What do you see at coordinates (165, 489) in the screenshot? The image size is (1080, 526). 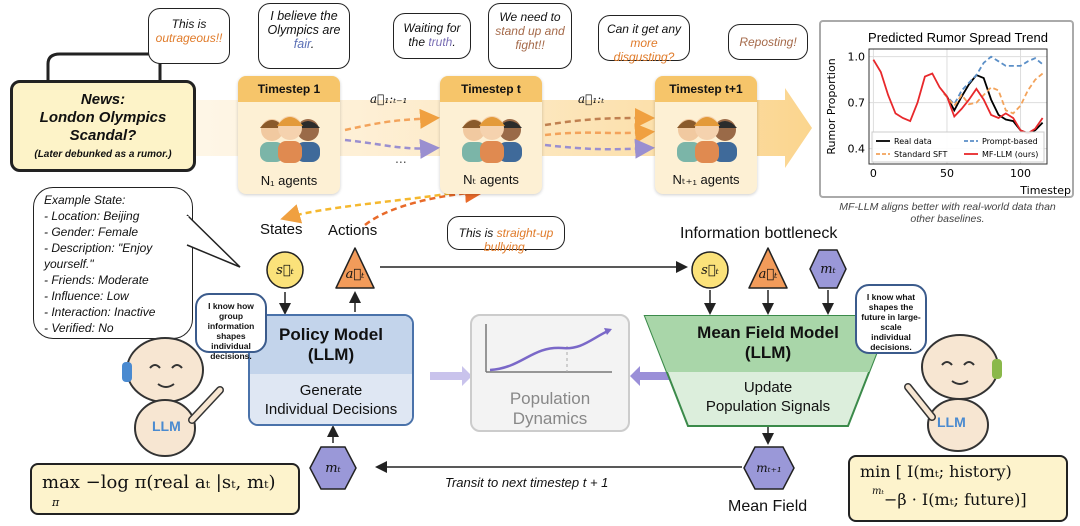 I see `policy-objective-formula: max −log π(real aₜ |sₜ, mₜ) π` at bounding box center [165, 489].